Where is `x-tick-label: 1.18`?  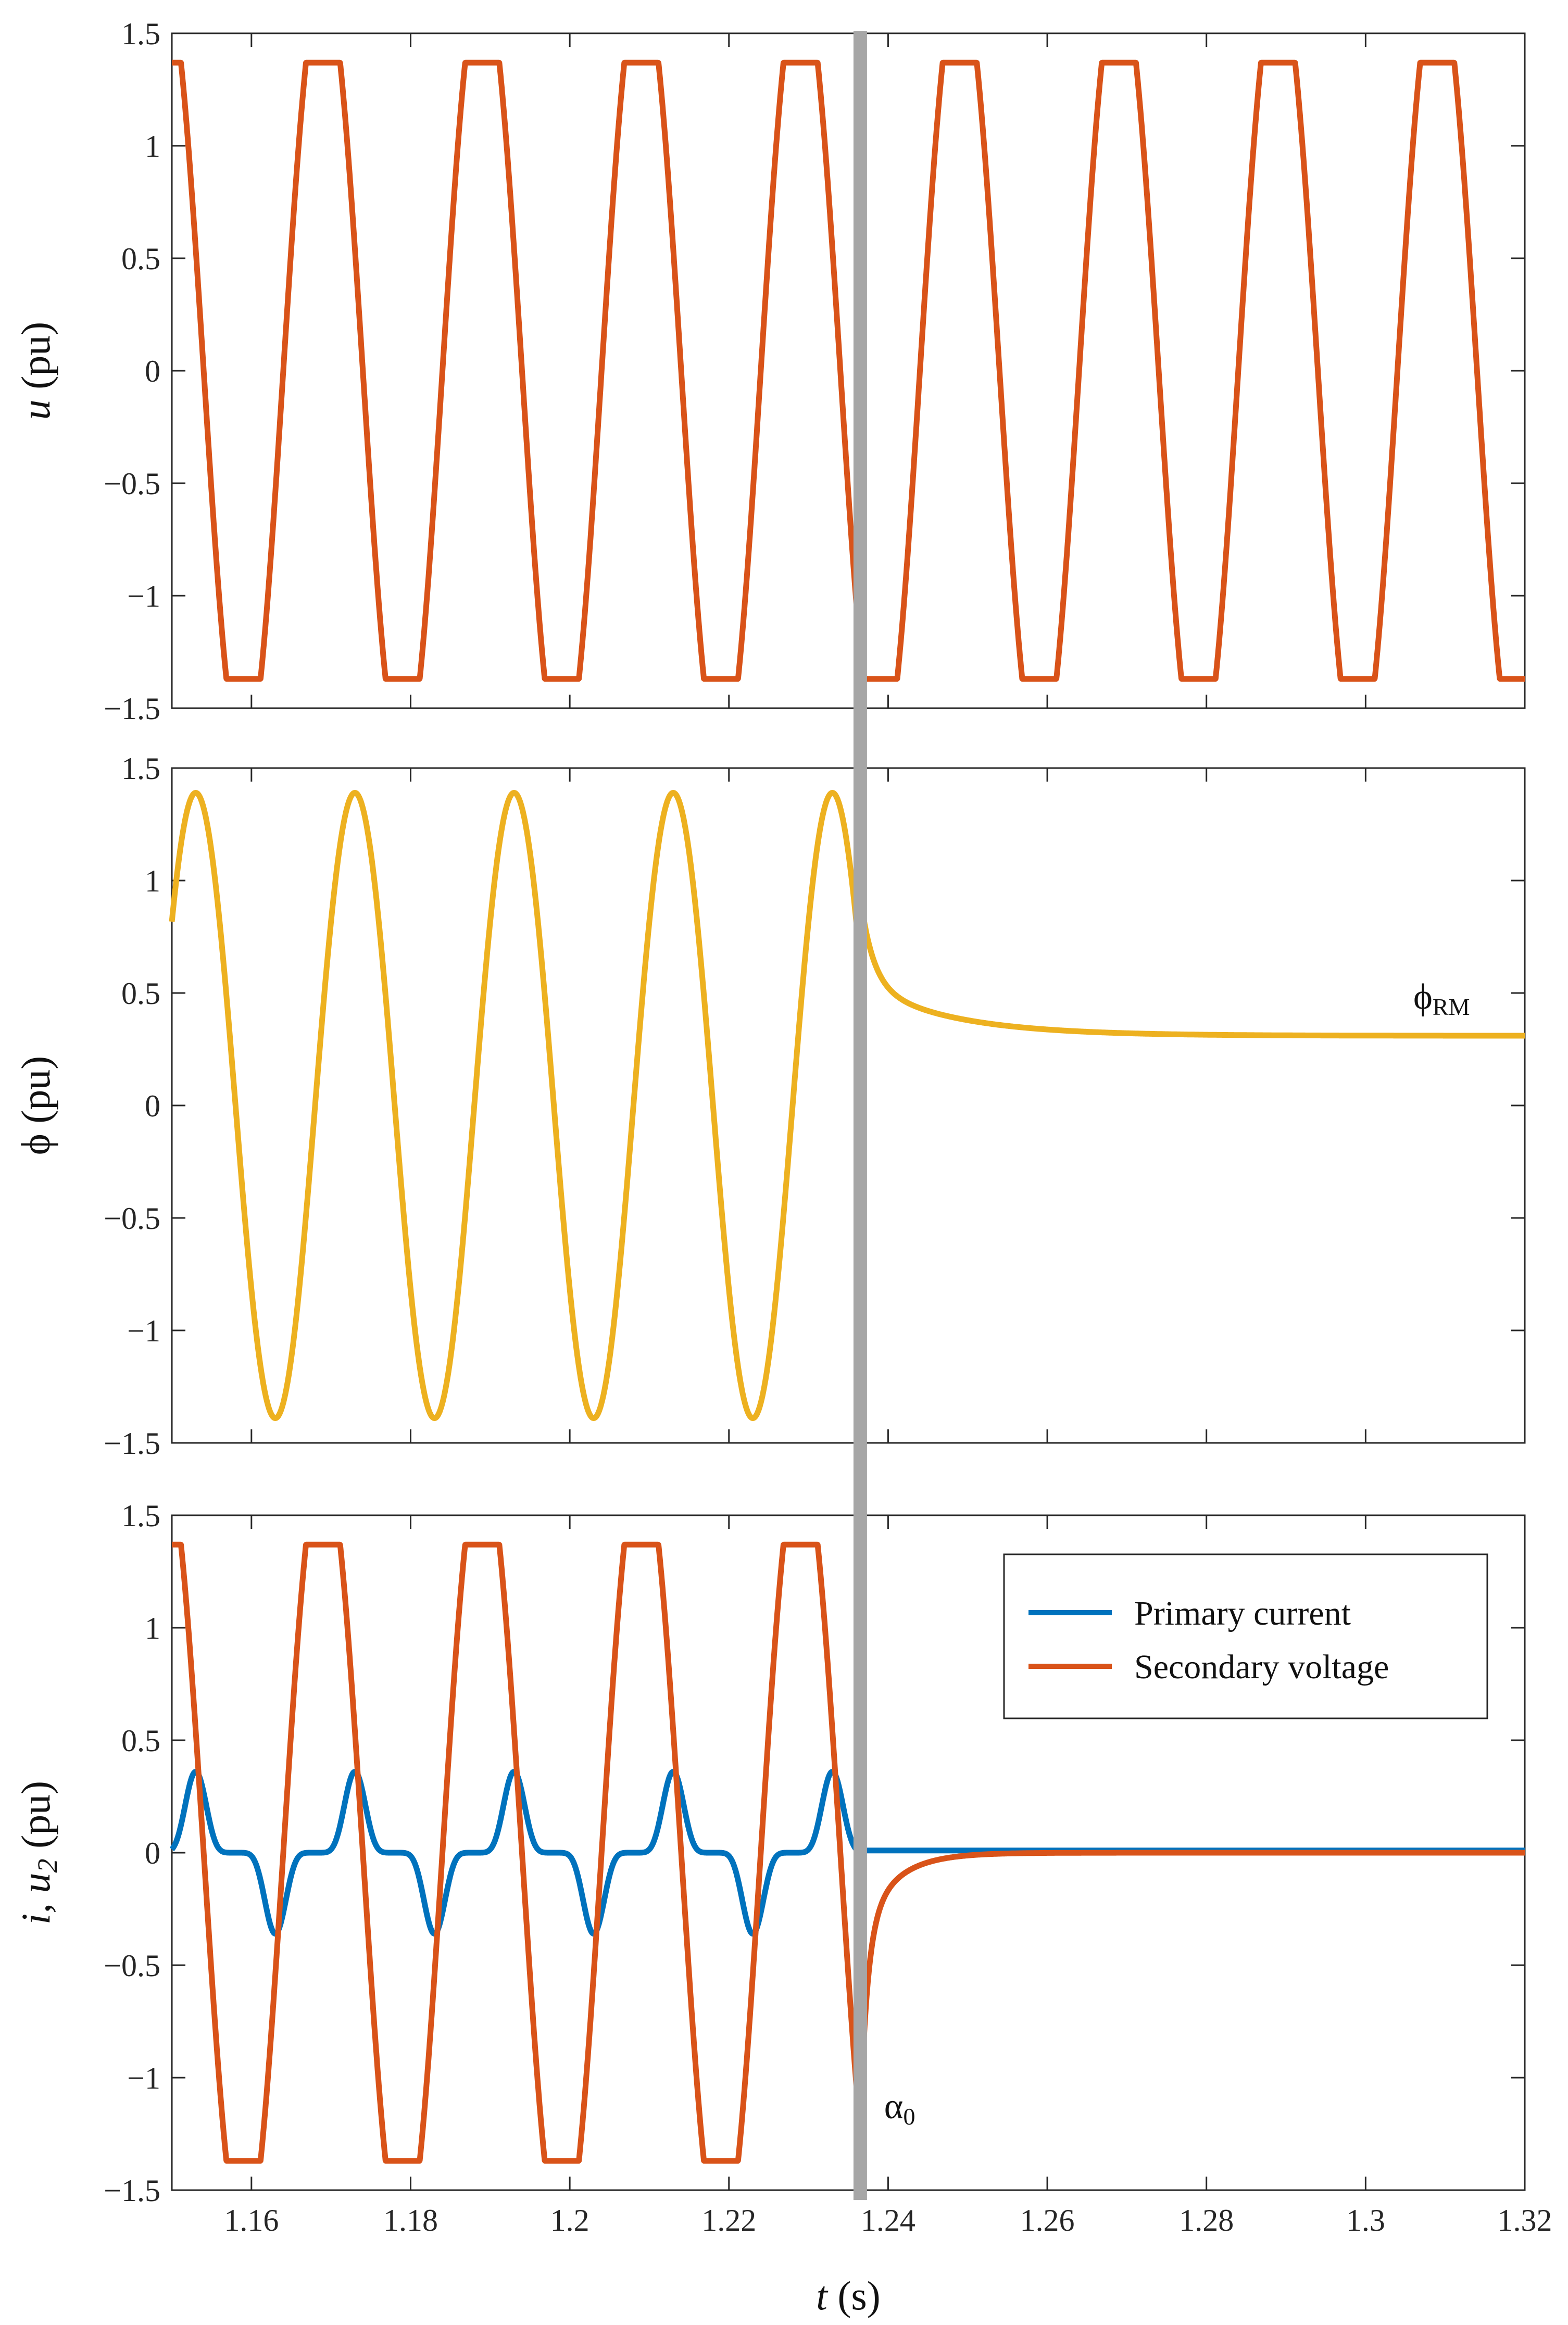 x-tick-label: 1.18 is located at coordinates (411, 2220).